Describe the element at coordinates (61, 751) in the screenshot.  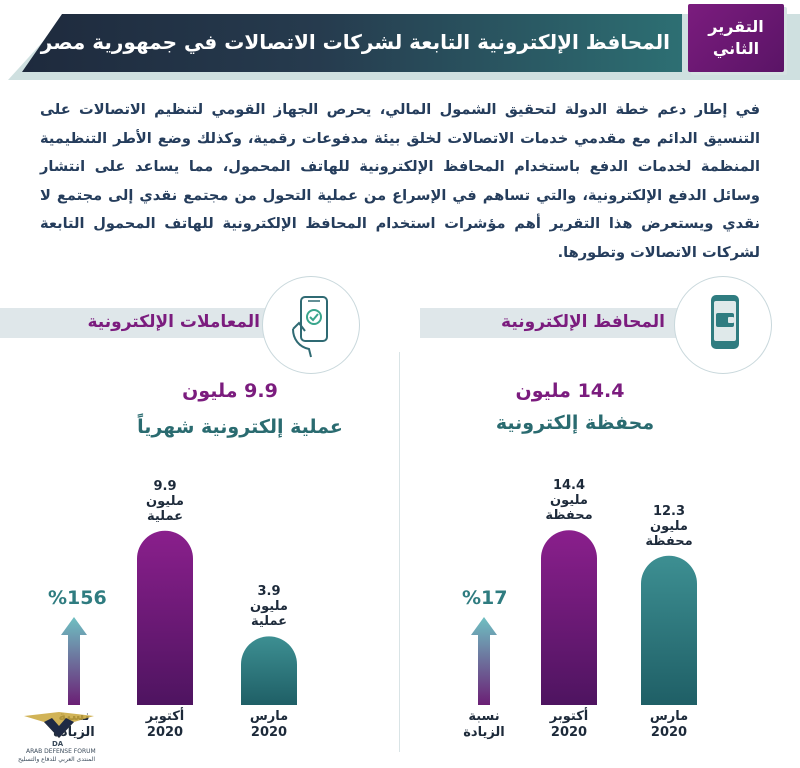
I see `watermark-name: ARAB DEFENSE FORUM` at that location.